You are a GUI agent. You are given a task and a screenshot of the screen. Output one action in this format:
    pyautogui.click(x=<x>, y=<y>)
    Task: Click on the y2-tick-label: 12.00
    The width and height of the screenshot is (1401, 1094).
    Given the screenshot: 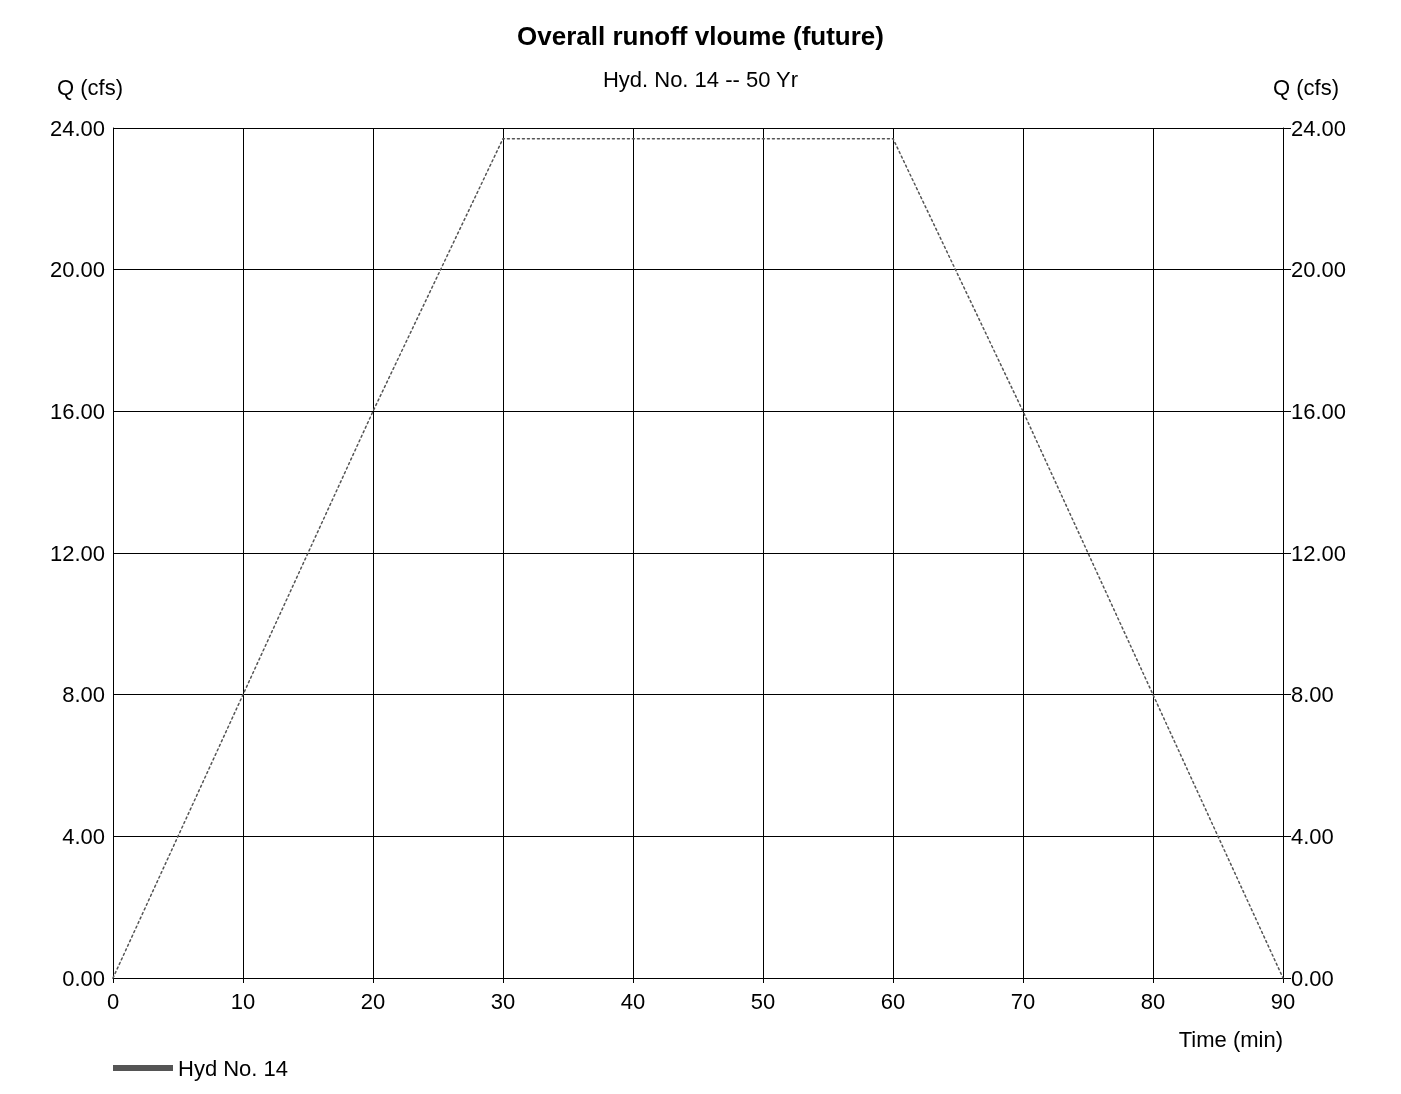 What is the action you would take?
    pyautogui.click(x=1319, y=553)
    